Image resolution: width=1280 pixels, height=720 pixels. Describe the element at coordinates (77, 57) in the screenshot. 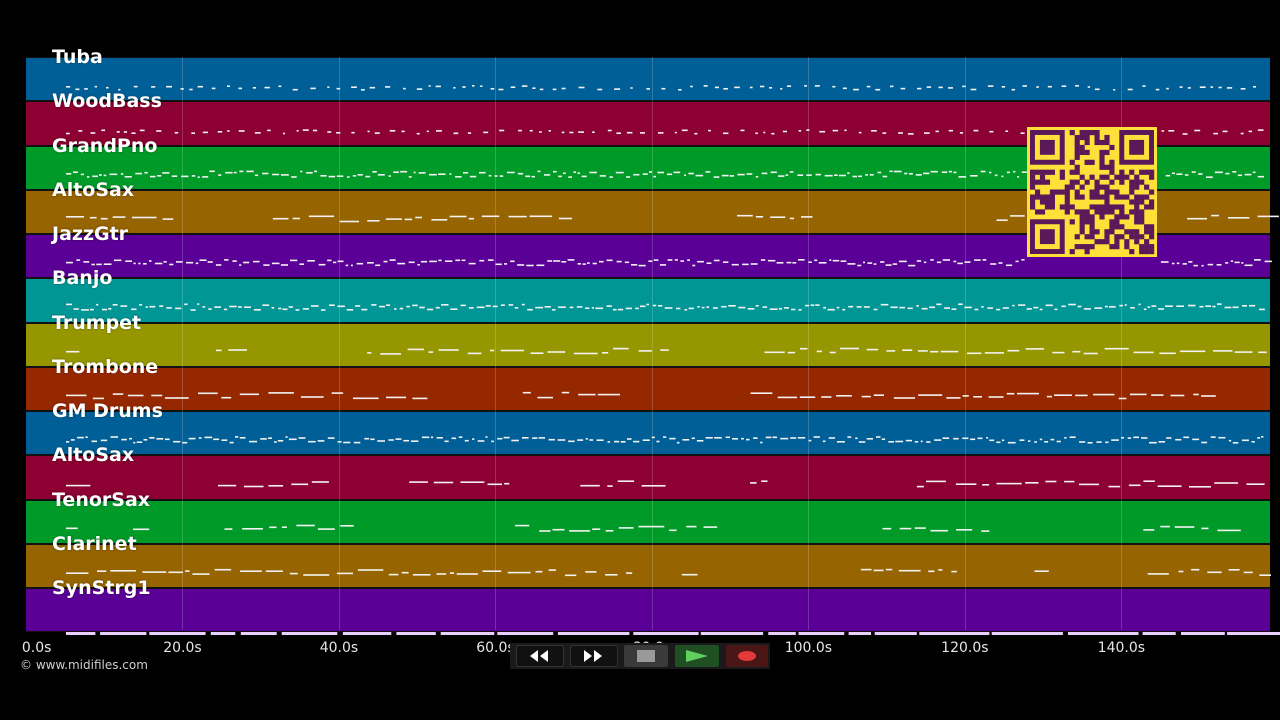

I see `track-name: Tuba` at that location.